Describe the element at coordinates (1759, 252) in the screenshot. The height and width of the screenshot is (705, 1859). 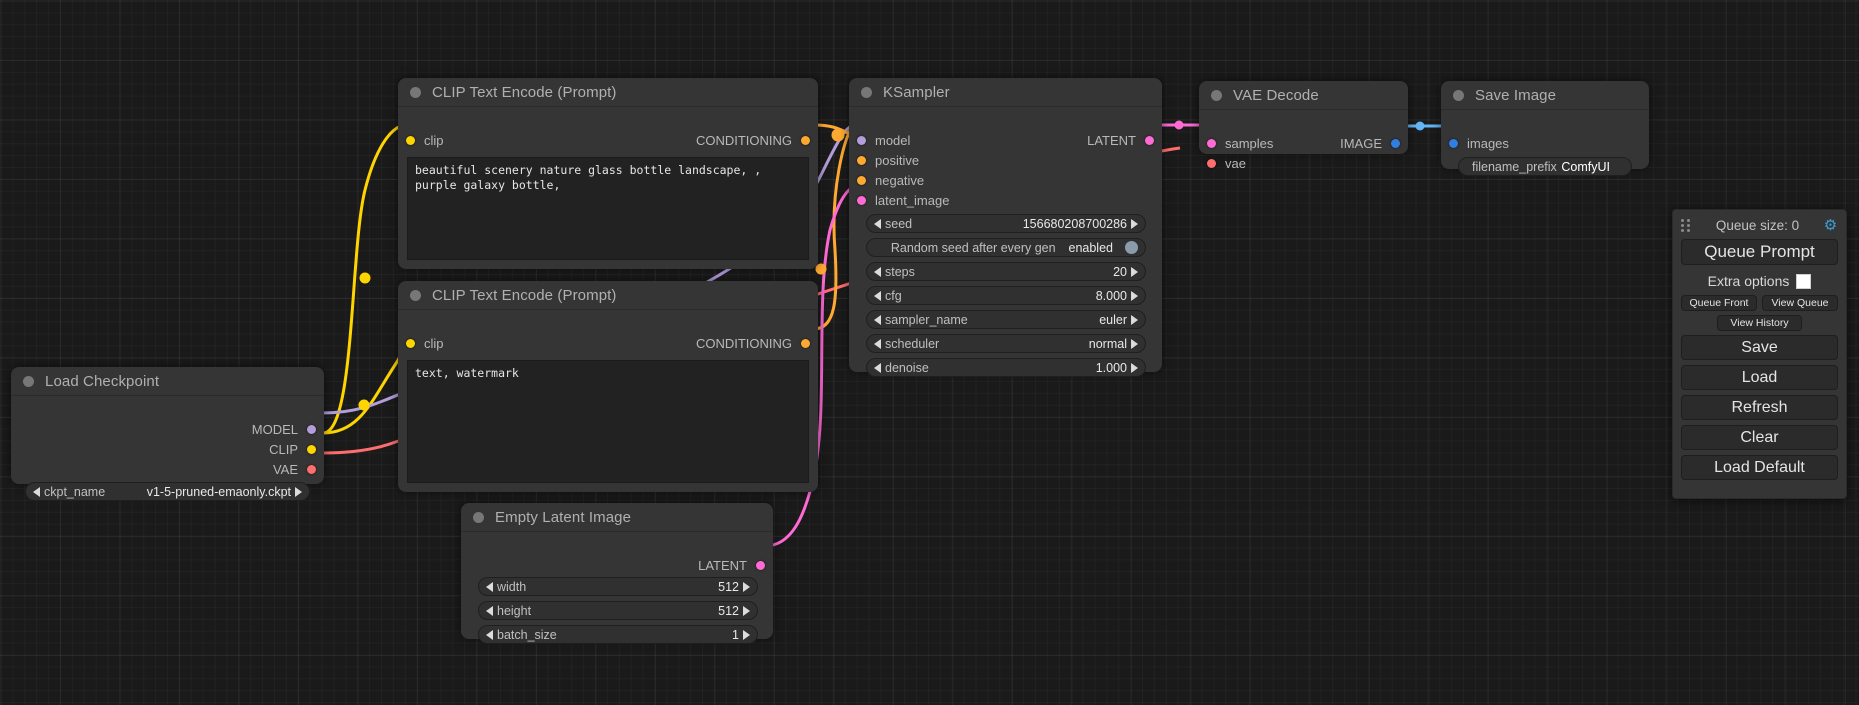
I see `queue-prompt-button: Queue Prompt` at that location.